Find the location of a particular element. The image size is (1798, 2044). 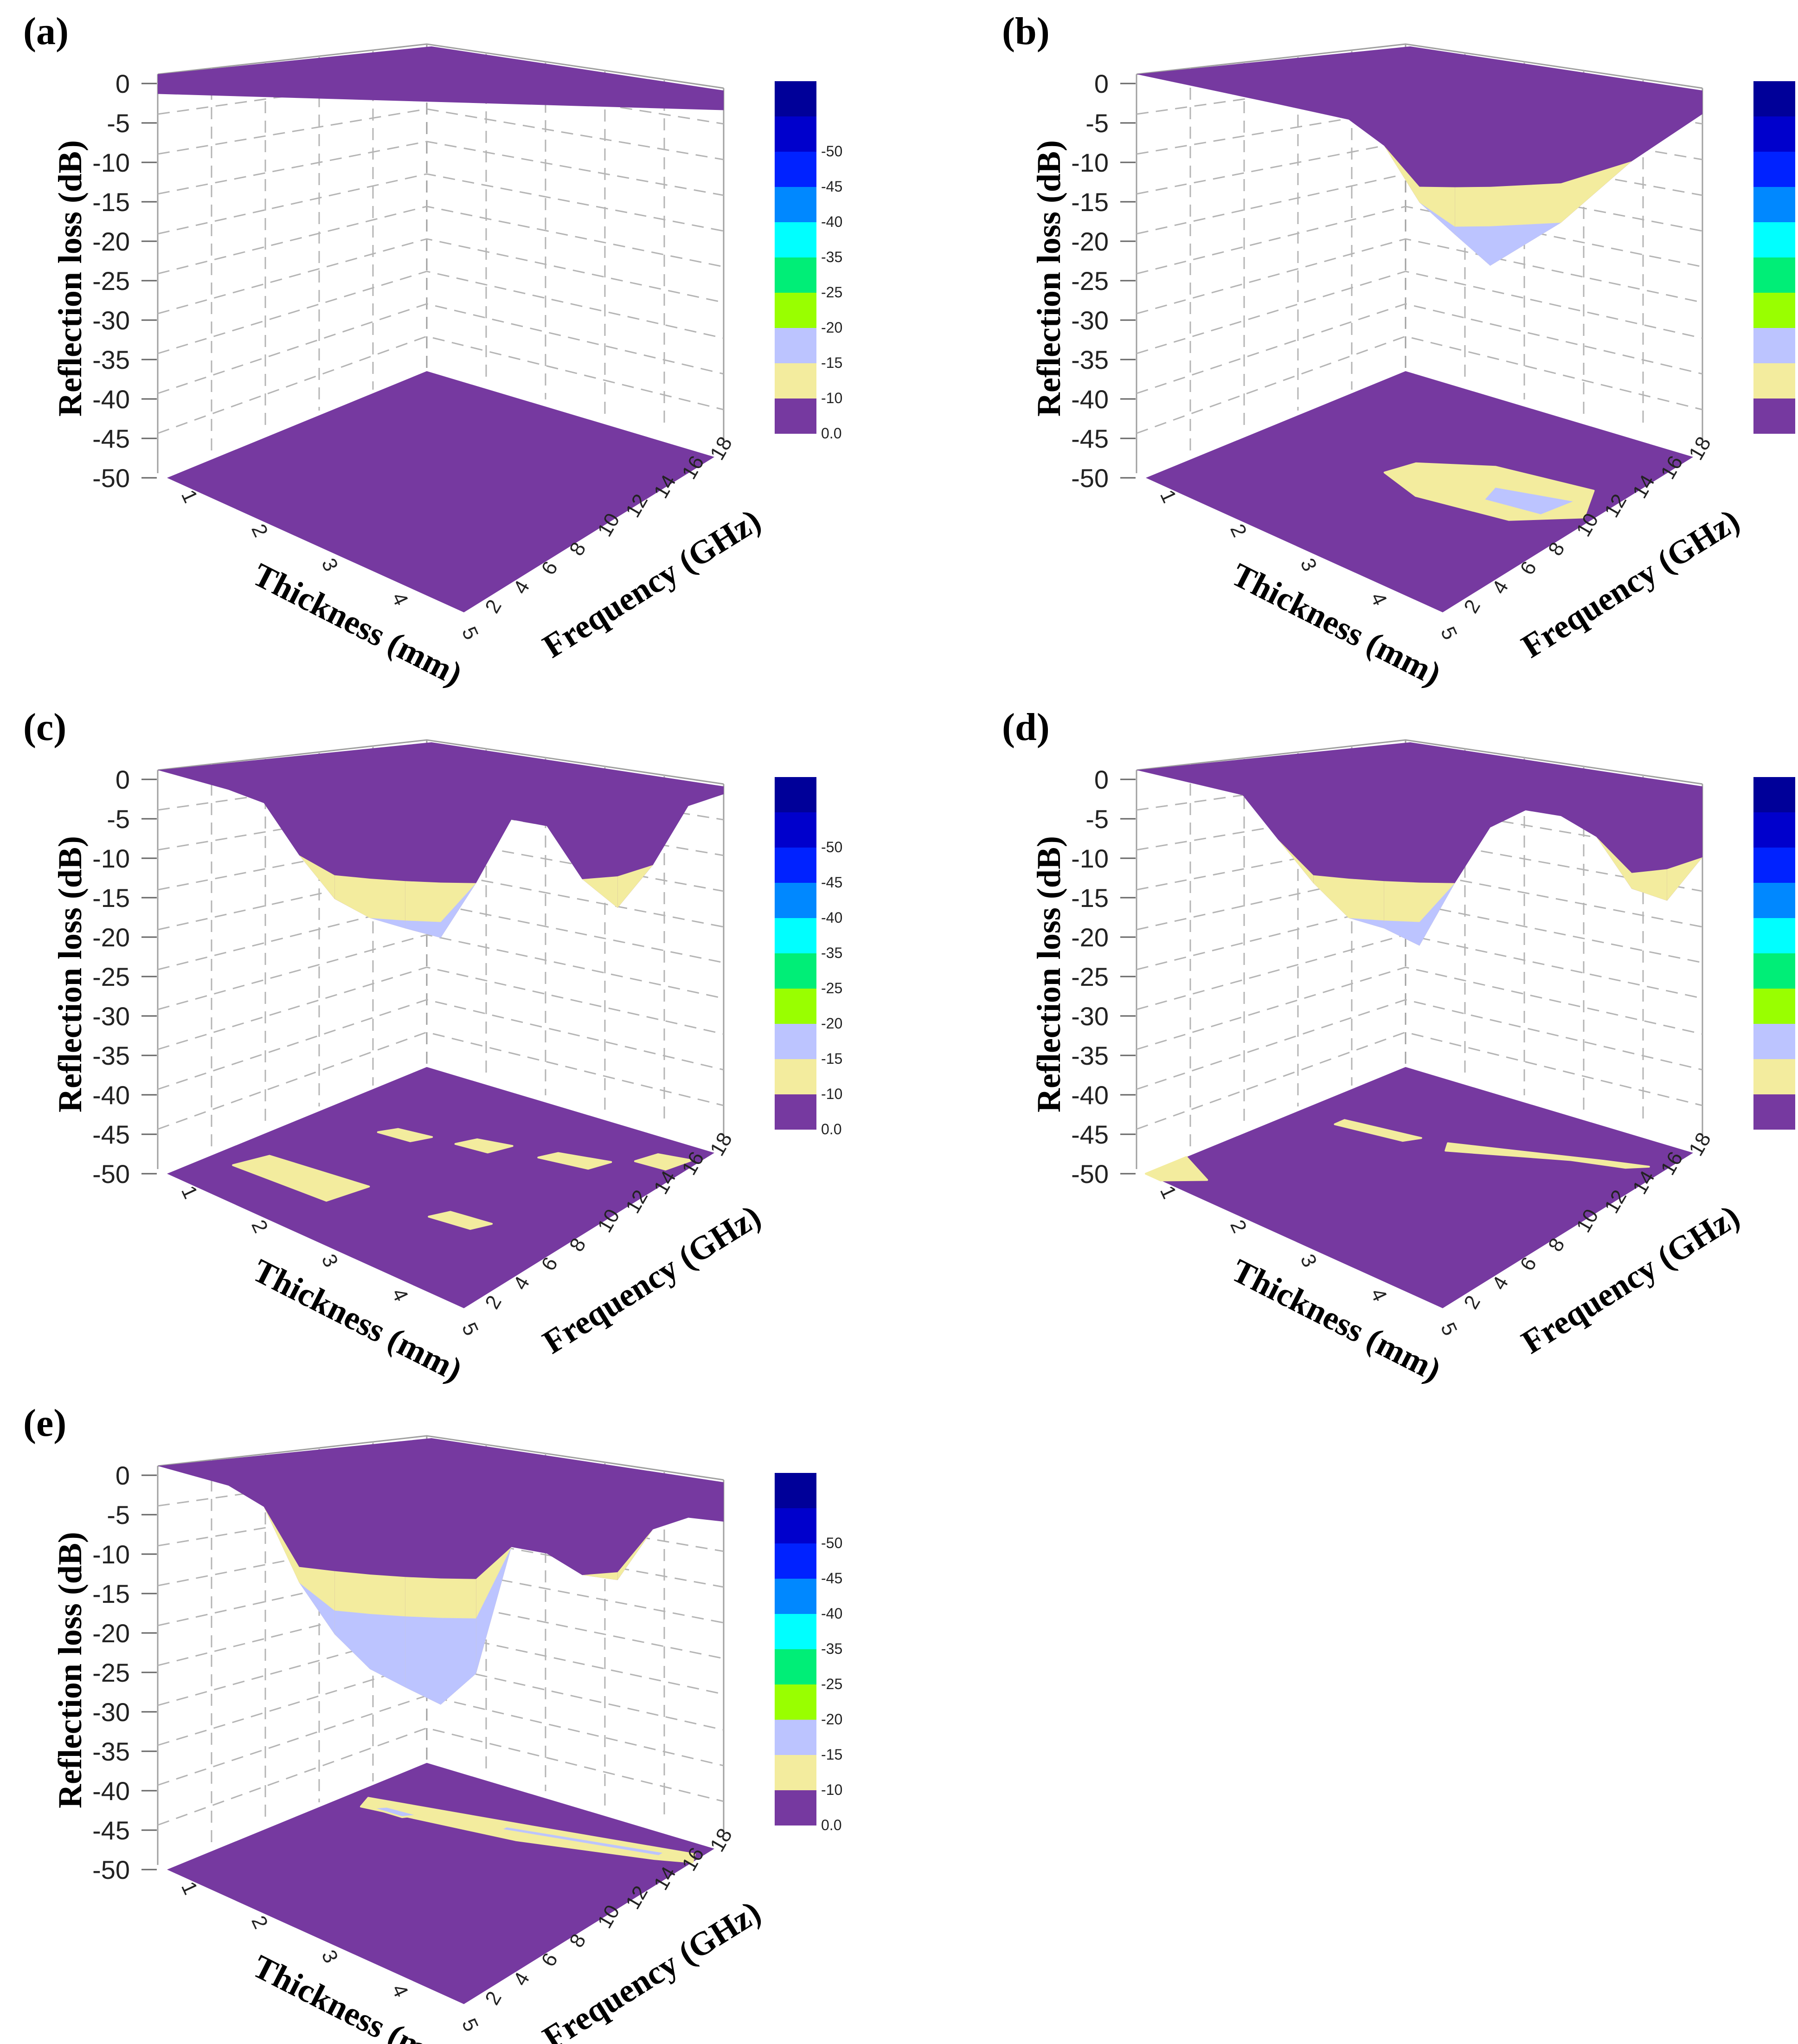

axis-walls is located at coordinates (441, 258).